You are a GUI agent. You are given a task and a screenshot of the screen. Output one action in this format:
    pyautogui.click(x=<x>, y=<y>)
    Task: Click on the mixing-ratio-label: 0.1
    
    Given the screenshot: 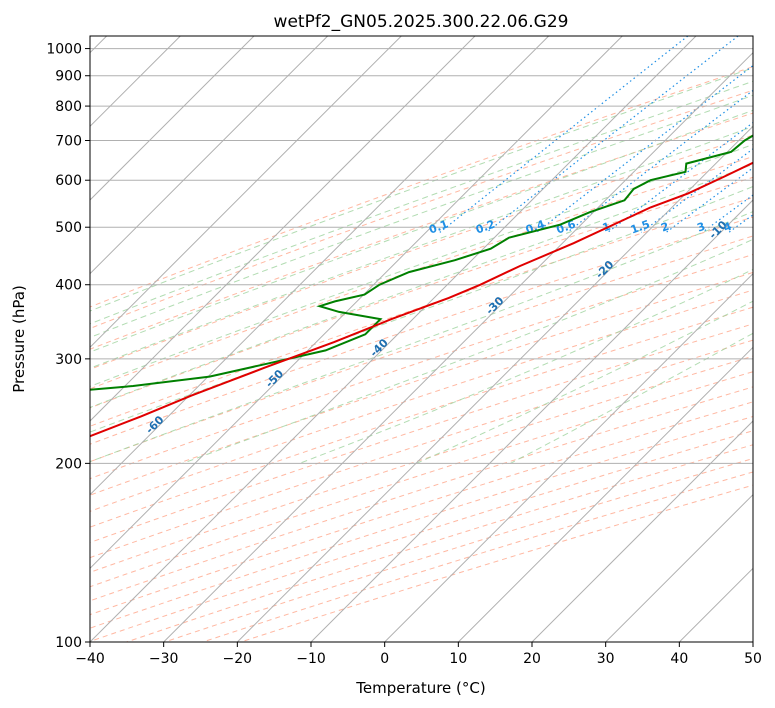 What is the action you would take?
    pyautogui.click(x=438, y=227)
    